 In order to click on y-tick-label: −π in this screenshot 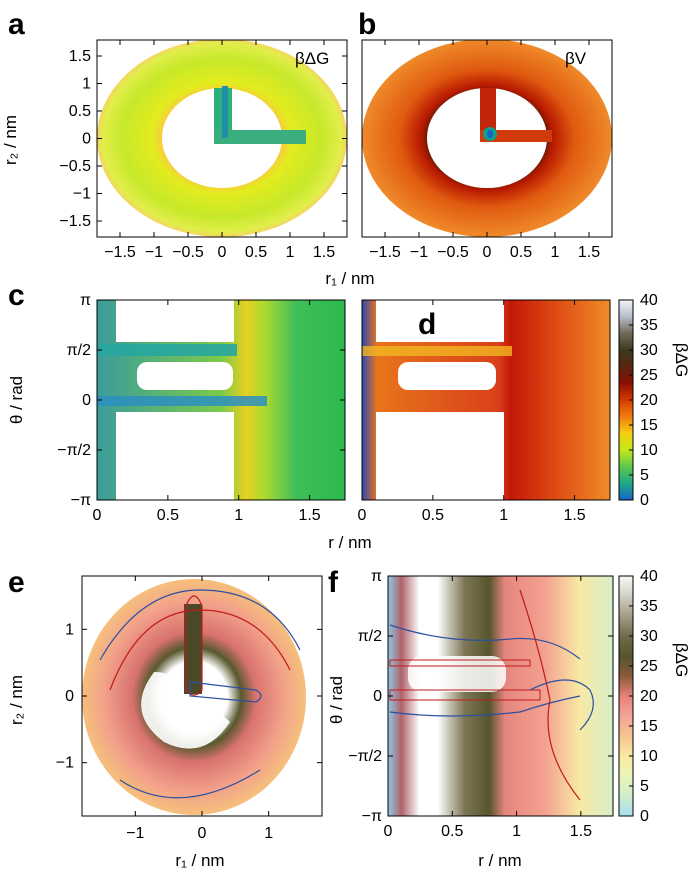, I will do `click(372, 816)`.